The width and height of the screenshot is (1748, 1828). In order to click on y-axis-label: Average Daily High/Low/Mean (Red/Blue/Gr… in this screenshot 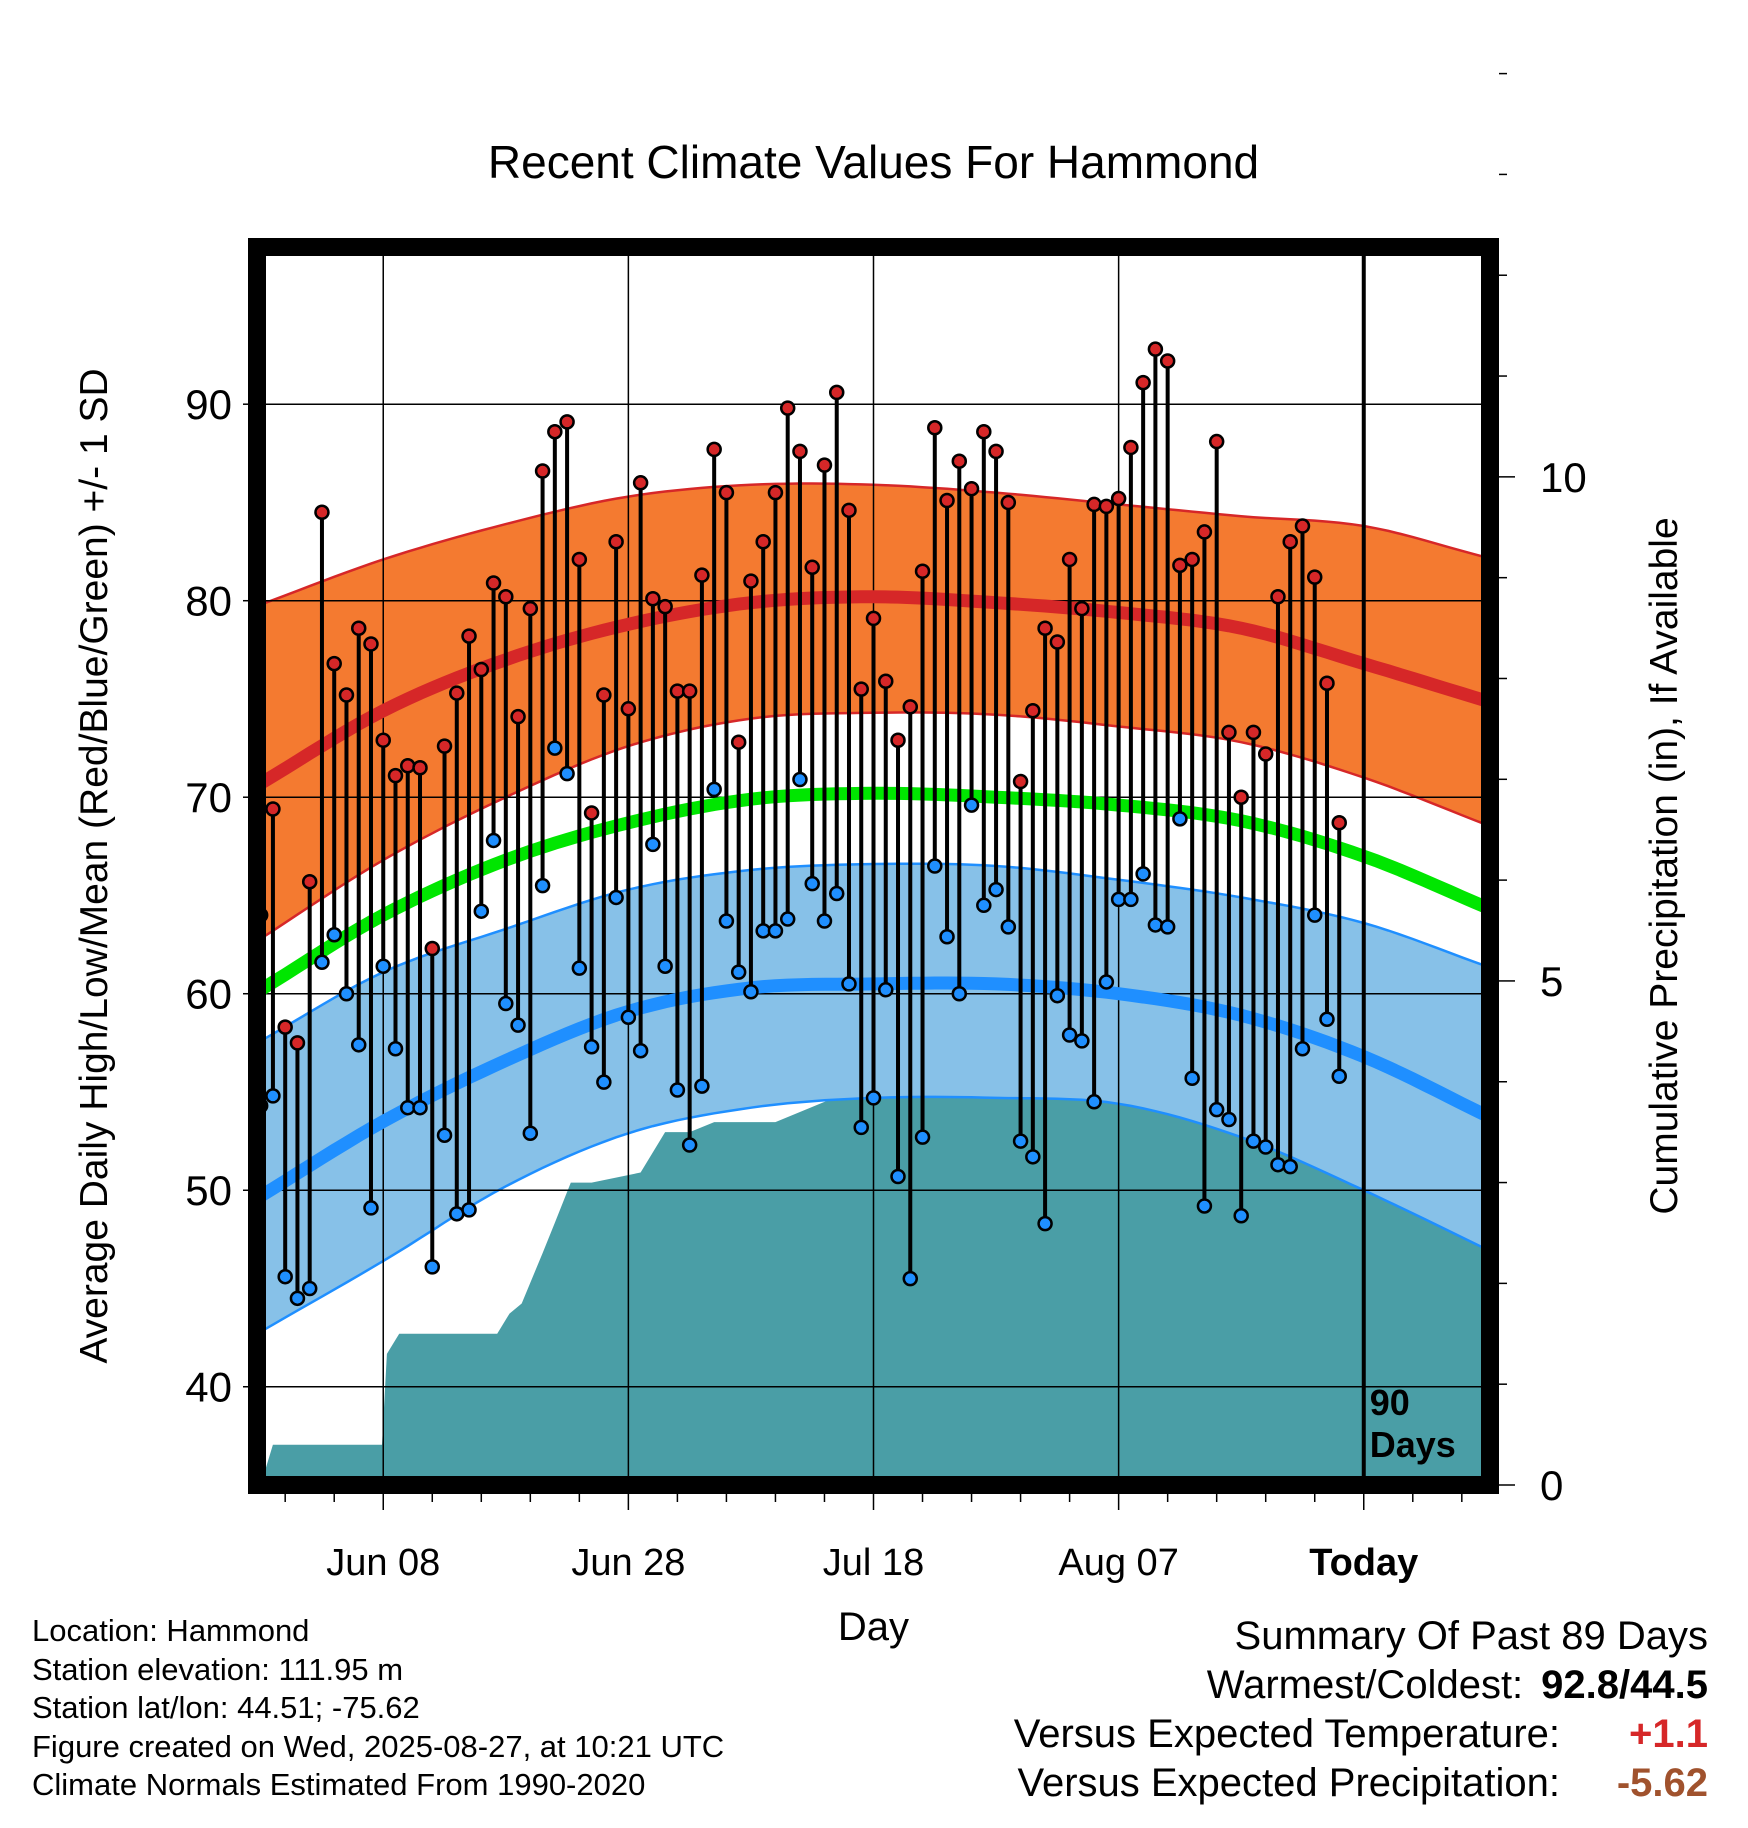, I will do `click(94, 865)`.